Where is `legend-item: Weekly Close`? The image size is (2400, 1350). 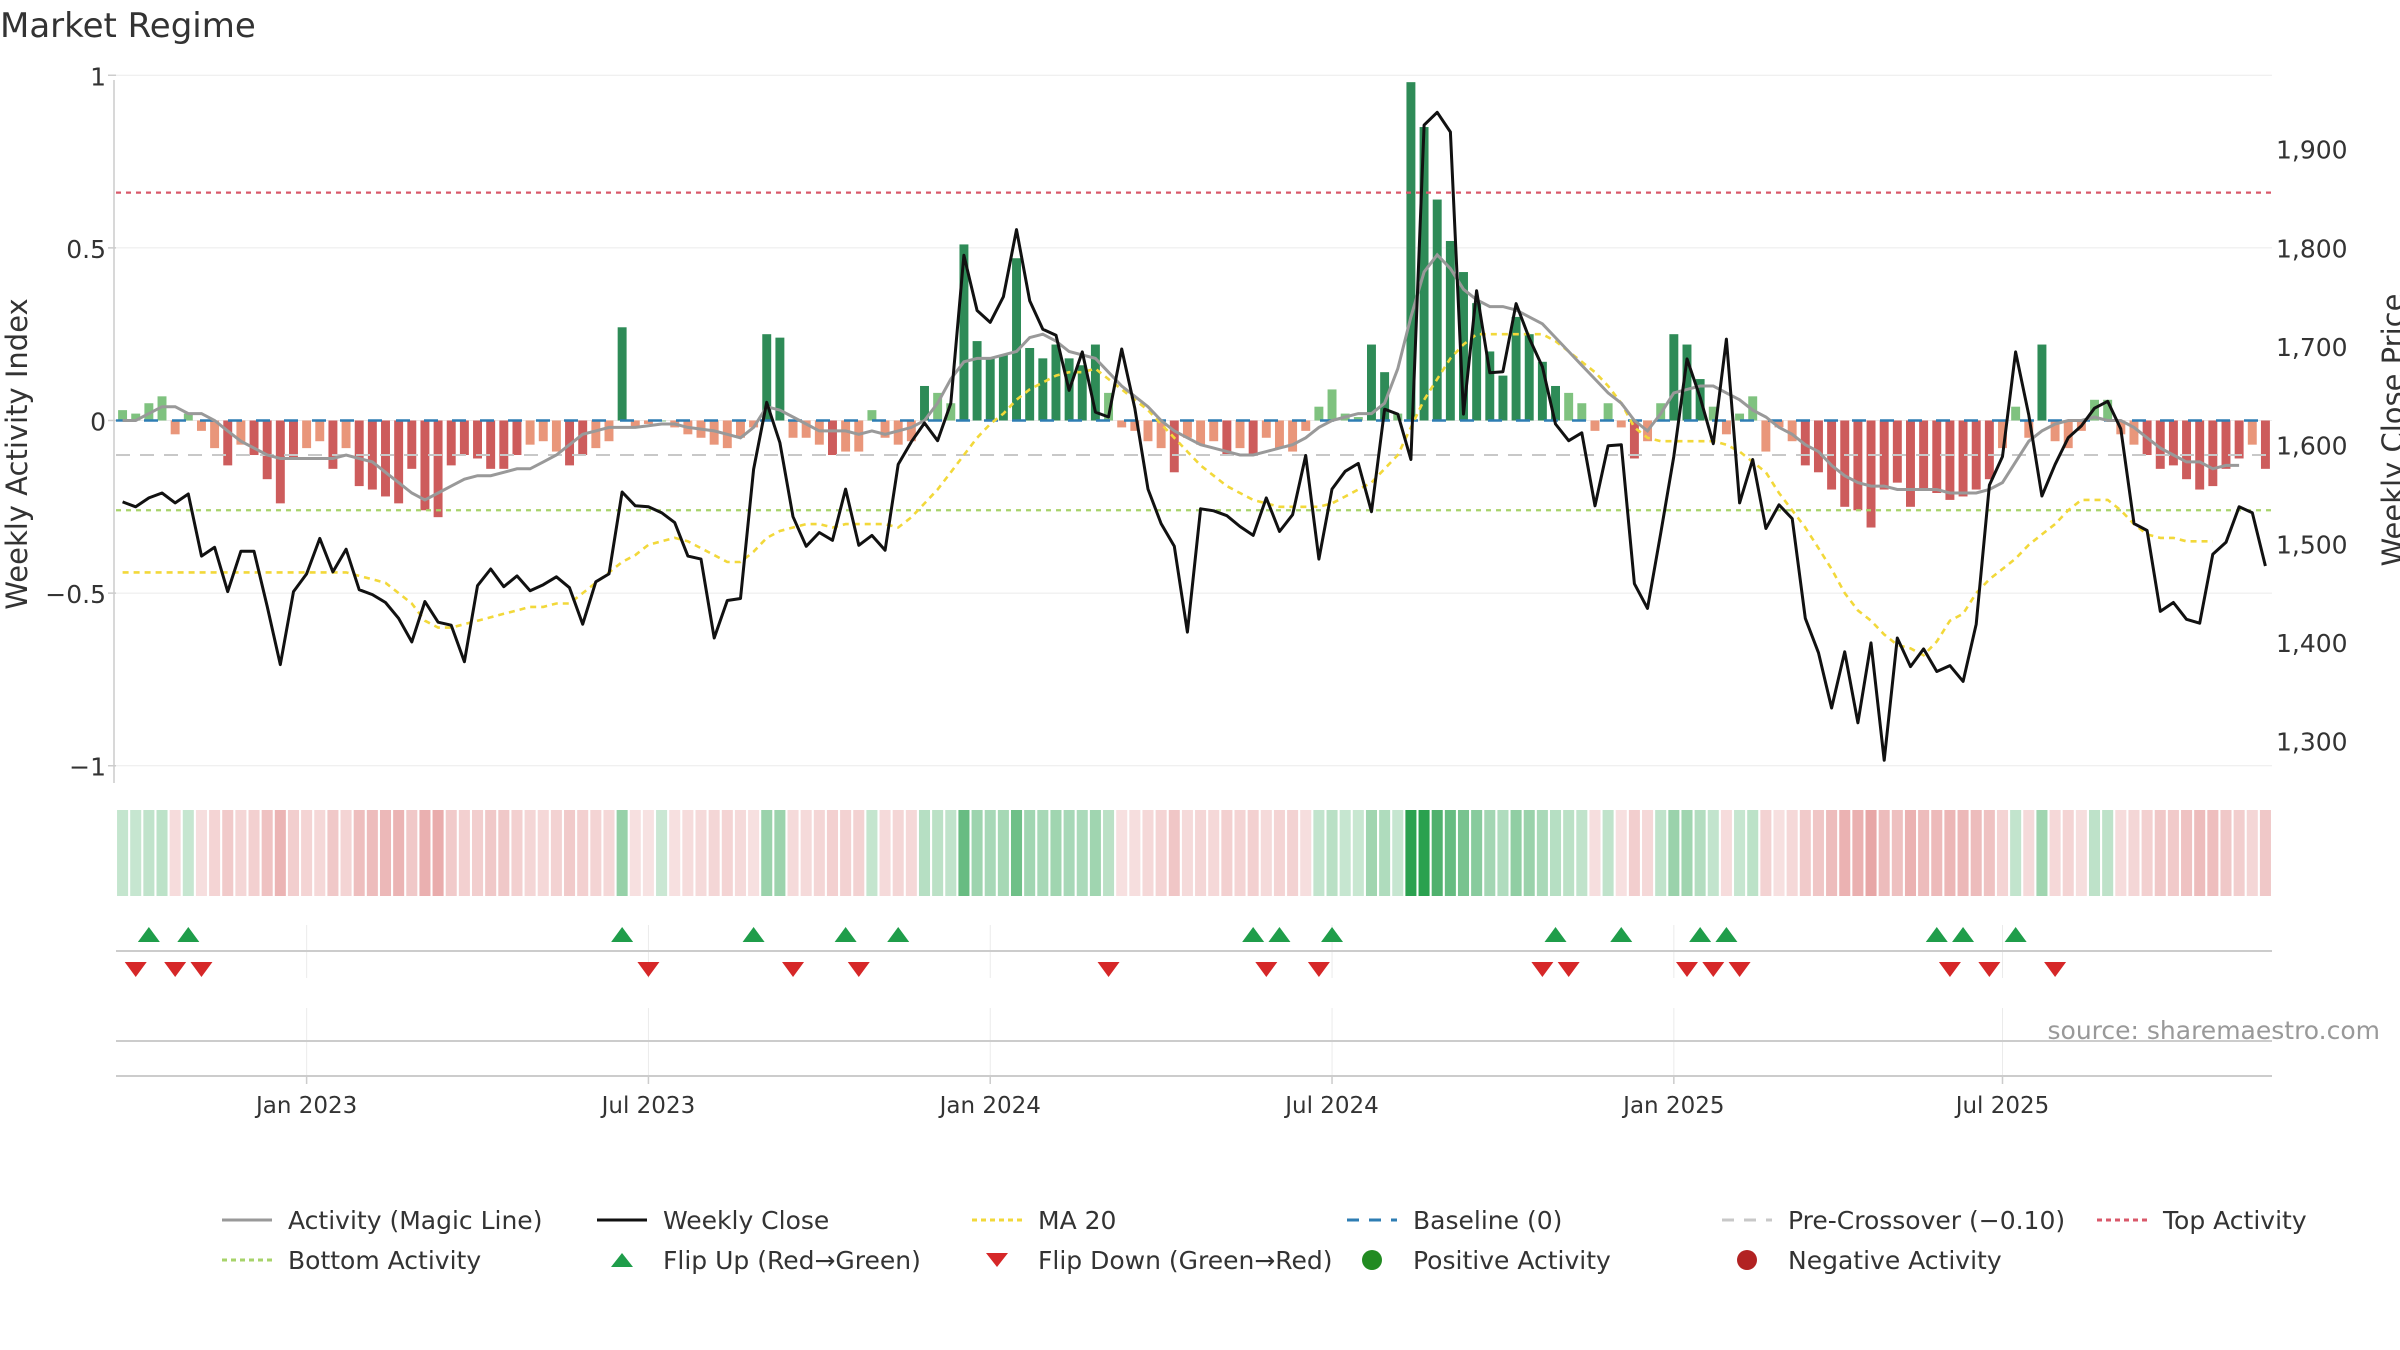 legend-item: Weekly Close is located at coordinates (780, 1220).